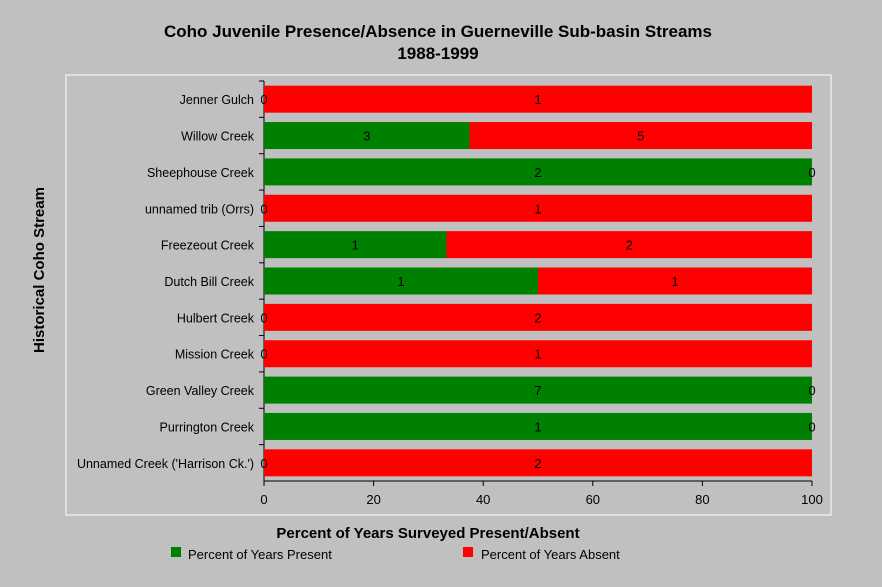 This screenshot has height=587, width=882. Describe the element at coordinates (468, 552) in the screenshot. I see `legend-swatch-absent` at that location.